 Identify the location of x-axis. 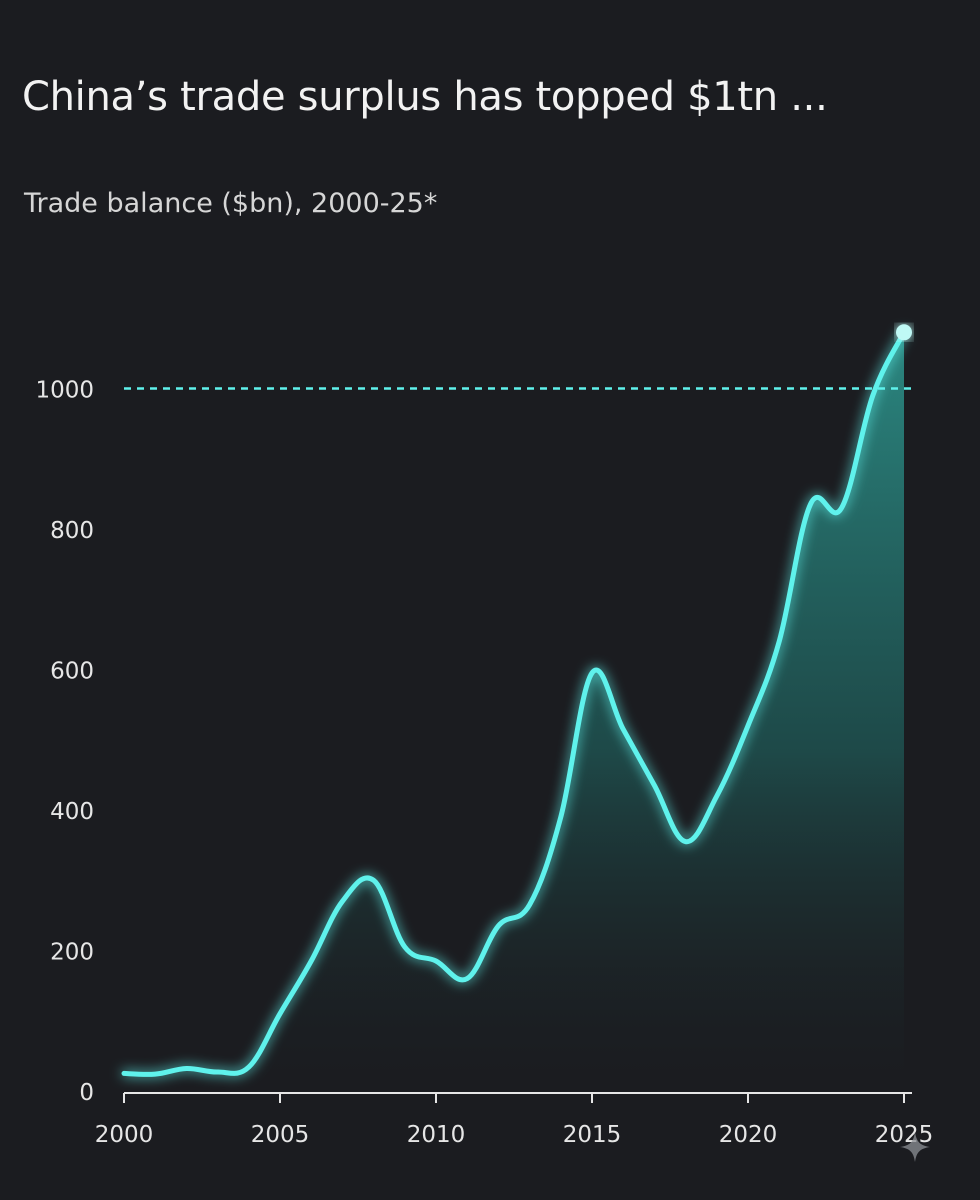
(517, 1097).